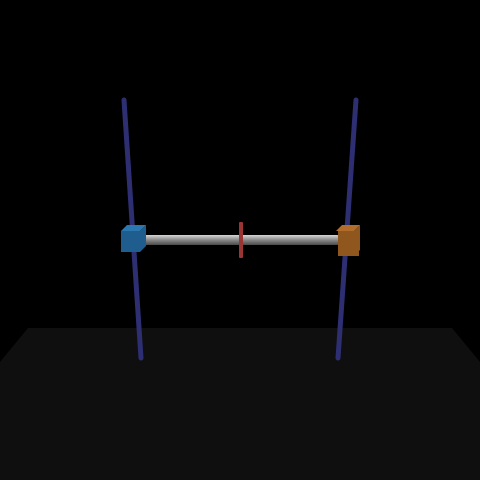 The height and width of the screenshot is (480, 480). I want to click on left-slider-front, so click(130, 241).